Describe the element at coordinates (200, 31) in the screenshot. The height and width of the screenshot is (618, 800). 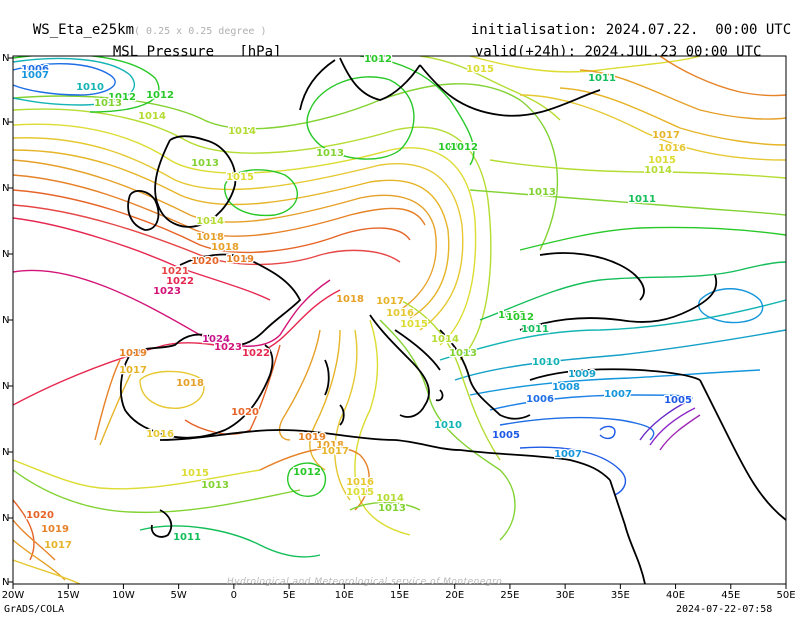
I see `grid-resolution: ( 0.25 x 0.25 degree )` at that location.